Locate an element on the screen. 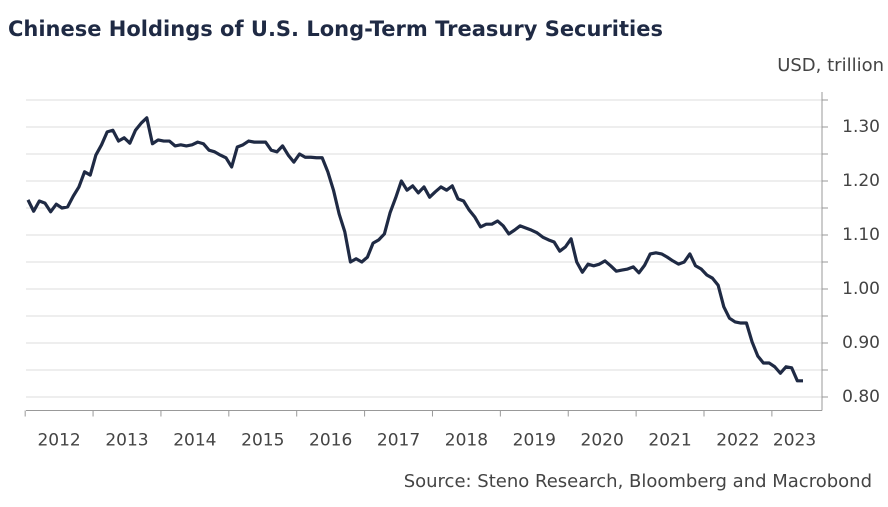  x-tick-label: 2012 is located at coordinates (58, 441).